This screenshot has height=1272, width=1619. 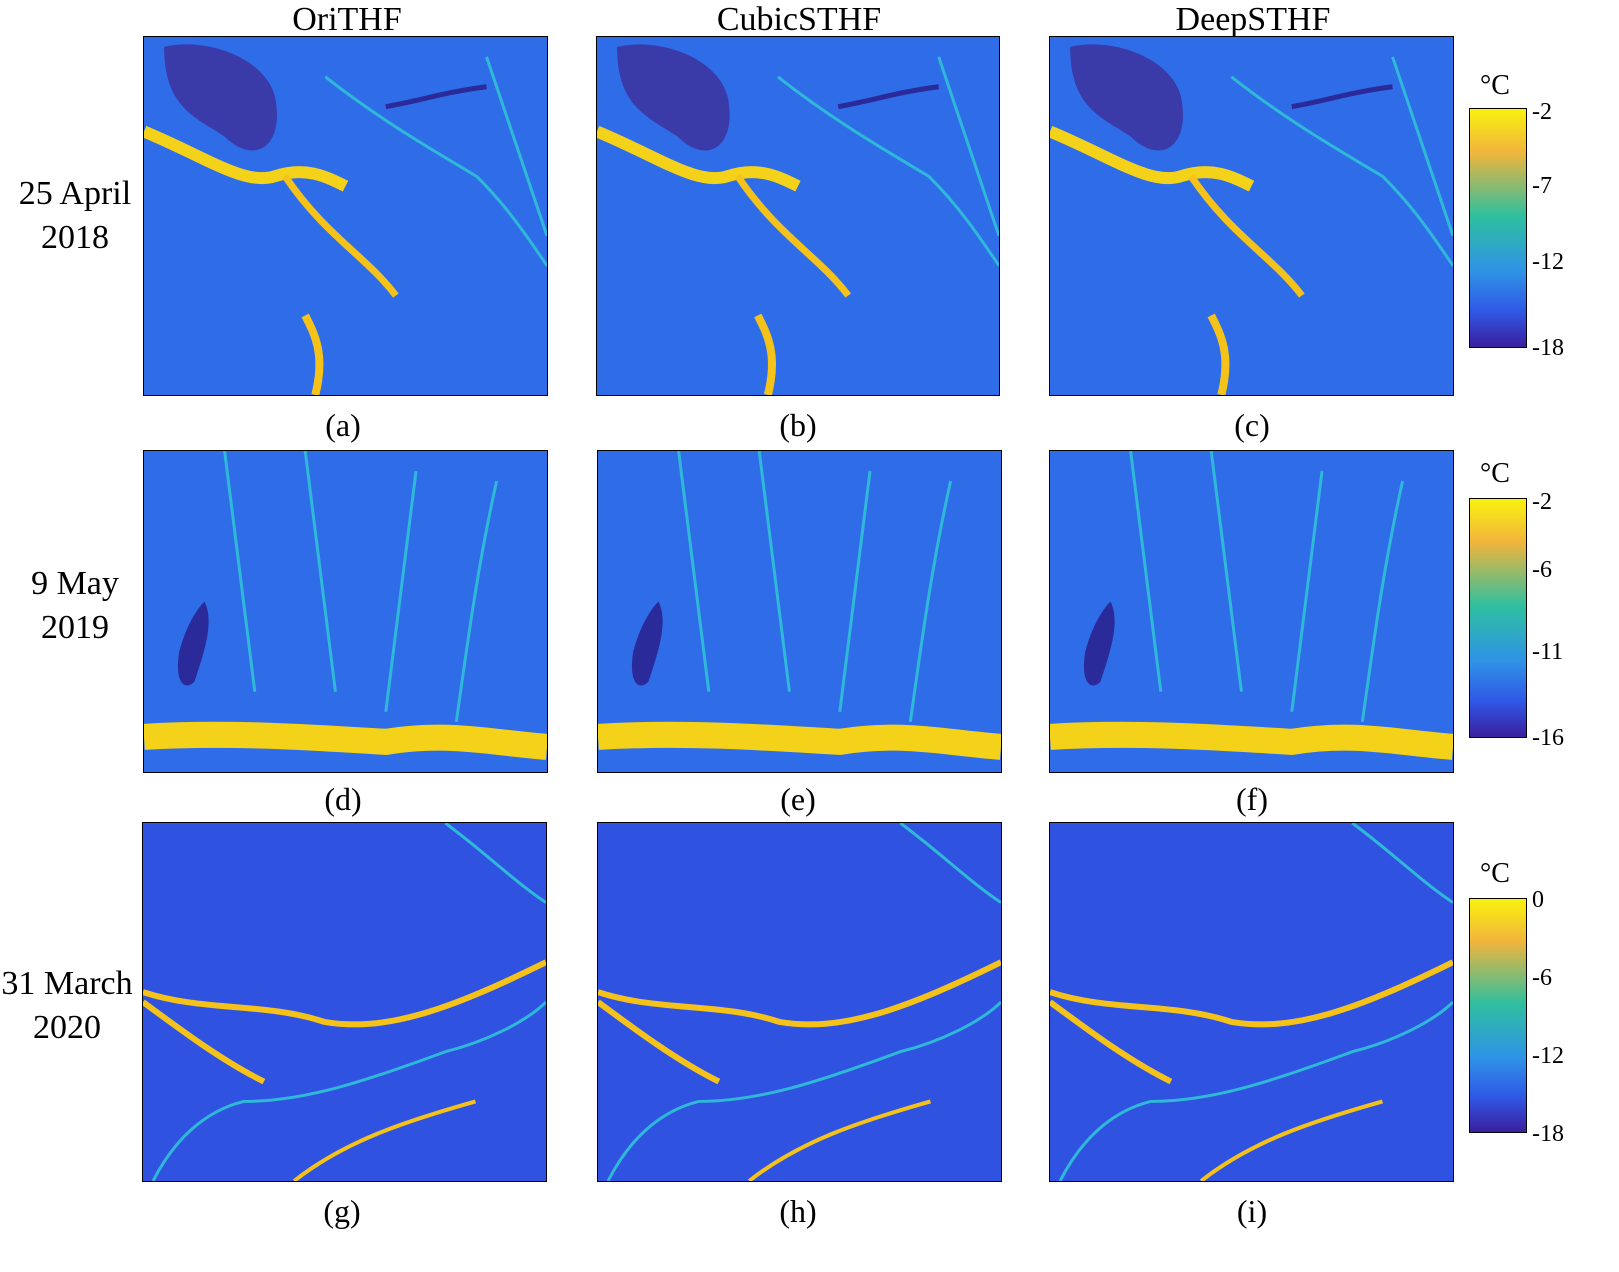 I want to click on colorbar-1-tick: -7, so click(x=1542, y=186).